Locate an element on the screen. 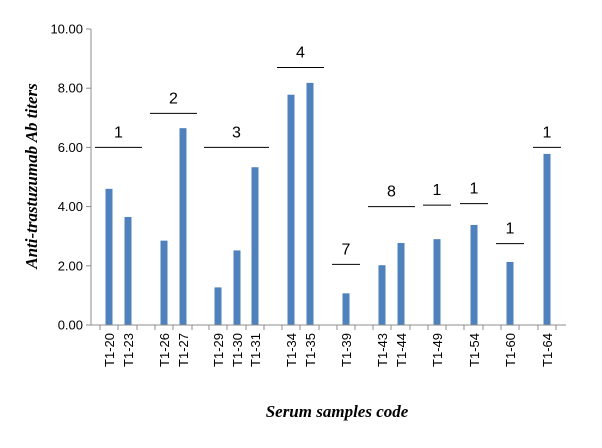 The height and width of the screenshot is (448, 602). x-tick-label: T1-43 is located at coordinates (382, 350).